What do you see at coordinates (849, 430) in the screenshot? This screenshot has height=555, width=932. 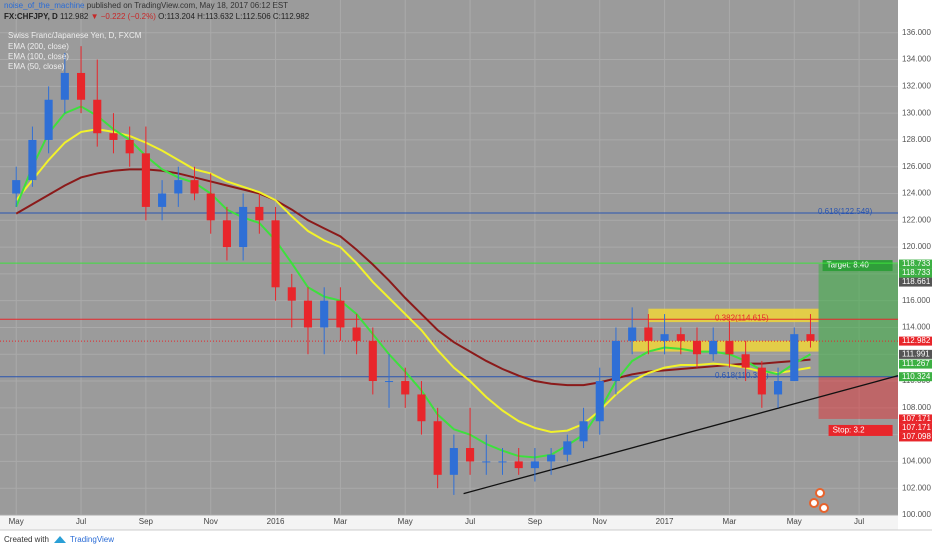 I see `stop-label: Stop: 3.2` at bounding box center [849, 430].